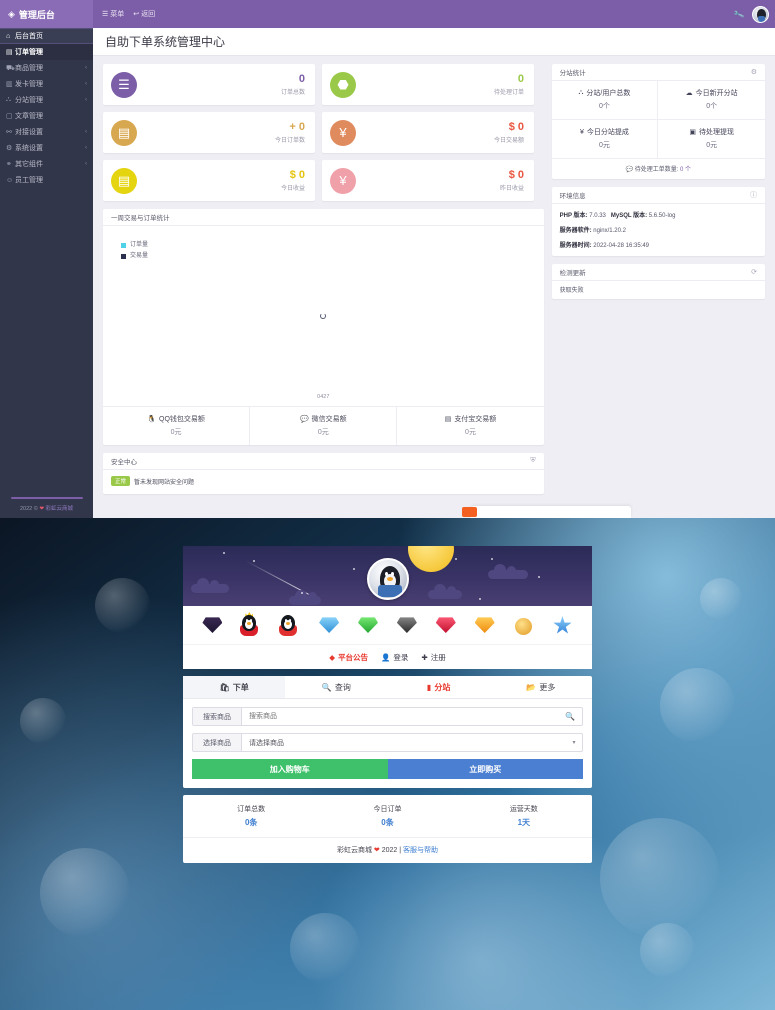  I want to click on briefcase-icon: ▤, so click(124, 132).